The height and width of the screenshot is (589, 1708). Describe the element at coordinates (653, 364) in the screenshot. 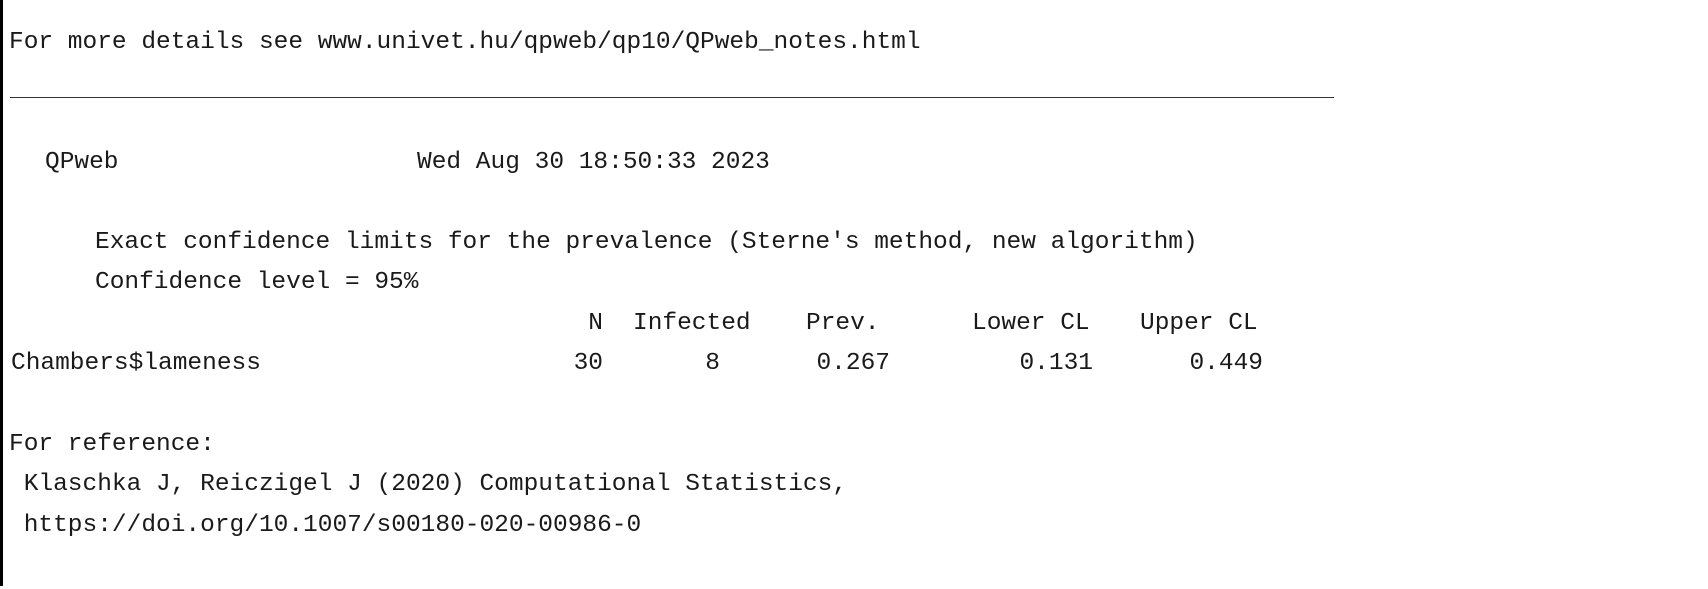

I see `table-row: Chambers$lameness 30 8 0.267 0.131 0.449` at that location.